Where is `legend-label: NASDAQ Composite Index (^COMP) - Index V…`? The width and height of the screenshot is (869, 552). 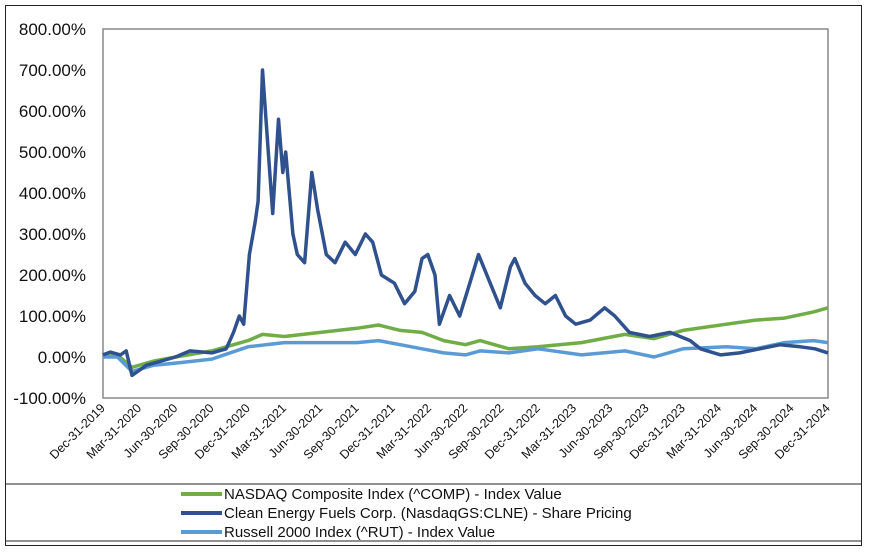 legend-label: NASDAQ Composite Index (^COMP) - Index V… is located at coordinates (393, 494).